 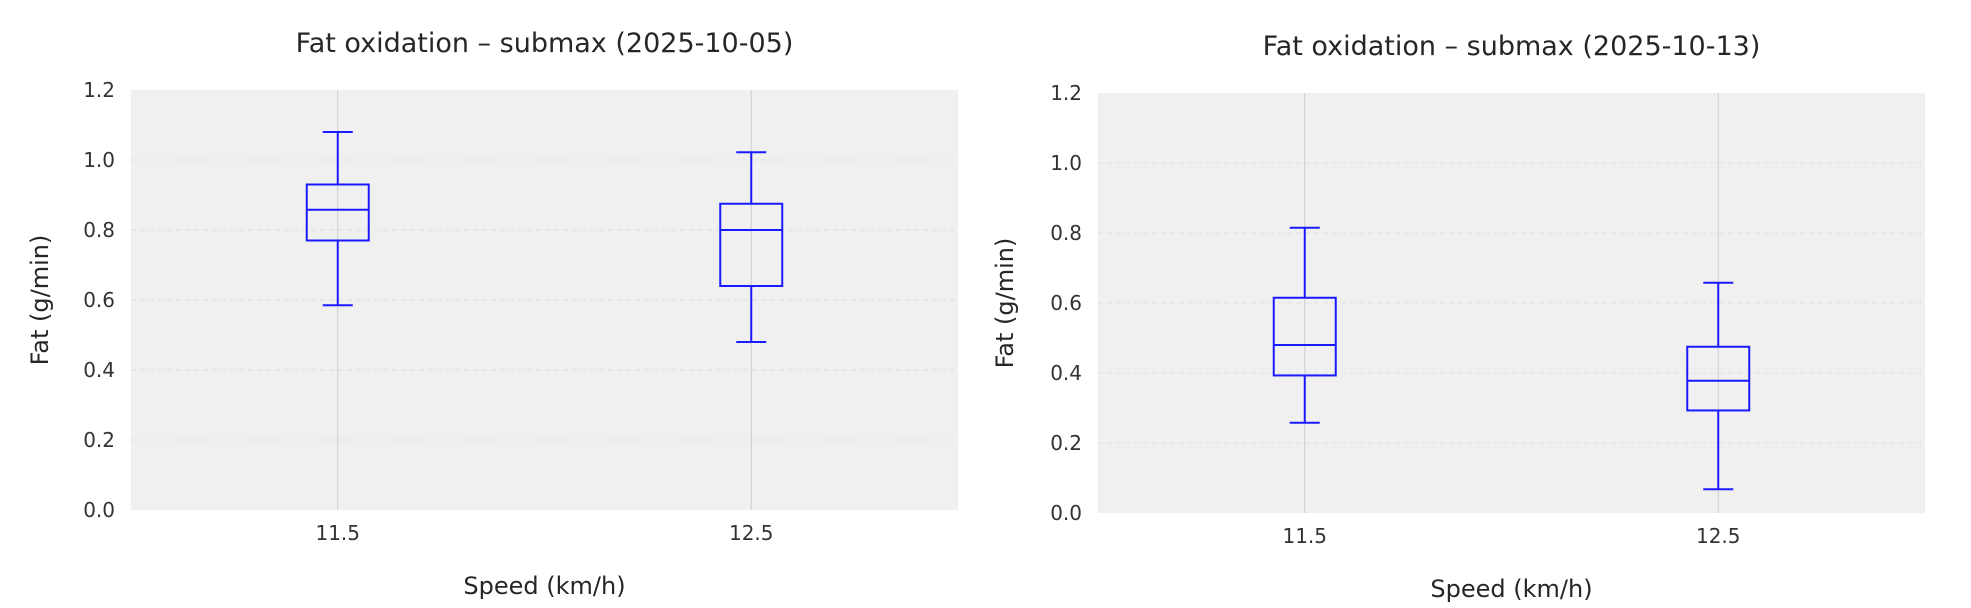 What do you see at coordinates (545, 43) in the screenshot?
I see `chart-title: Fat oxidation – submax (2025-10-05)` at bounding box center [545, 43].